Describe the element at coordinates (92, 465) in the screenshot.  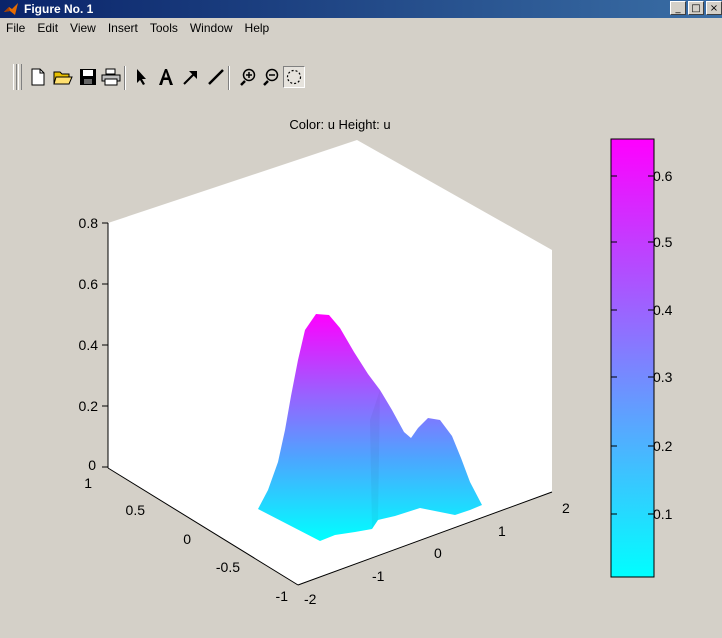
I see `z-tick-label: 0` at that location.